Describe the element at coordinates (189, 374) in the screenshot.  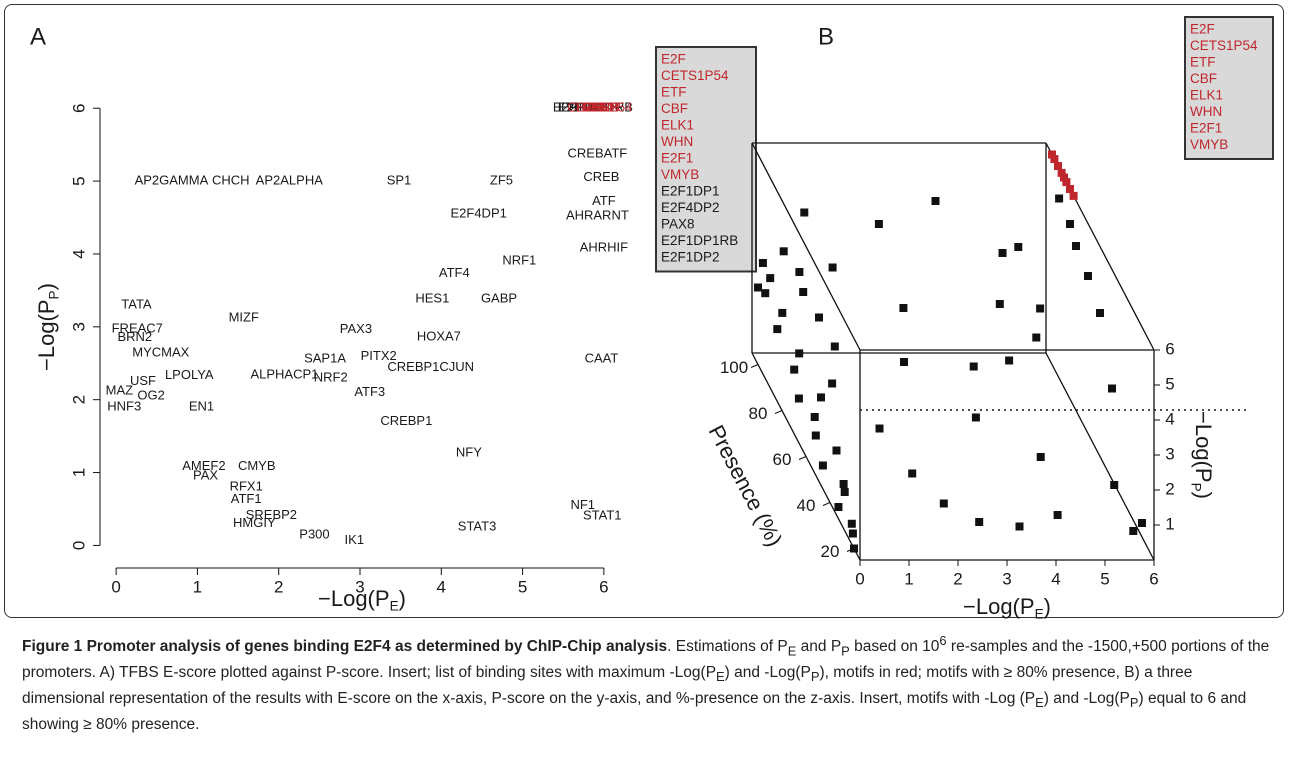
I see `point-label: LPOLYA` at that location.